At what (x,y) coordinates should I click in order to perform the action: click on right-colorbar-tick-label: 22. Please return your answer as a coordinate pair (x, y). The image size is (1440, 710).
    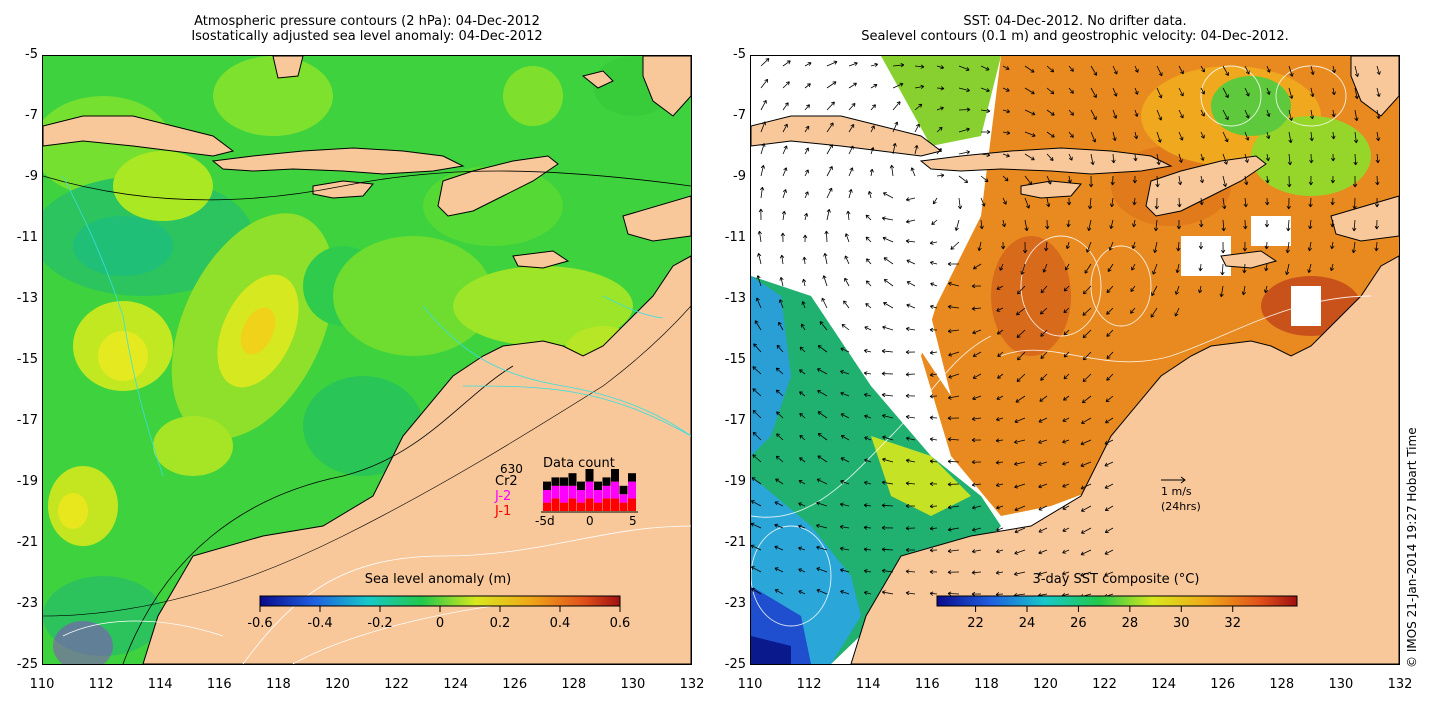
    Looking at the image, I should click on (975, 623).